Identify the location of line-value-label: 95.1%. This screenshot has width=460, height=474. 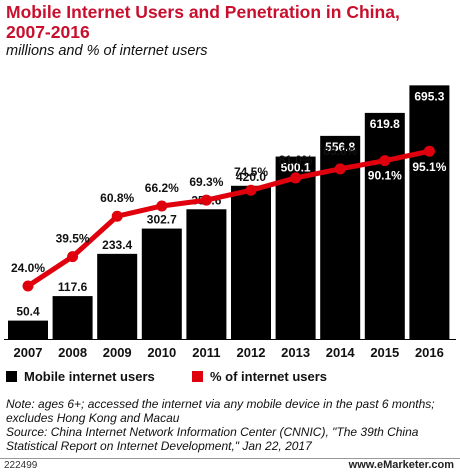
(429, 167).